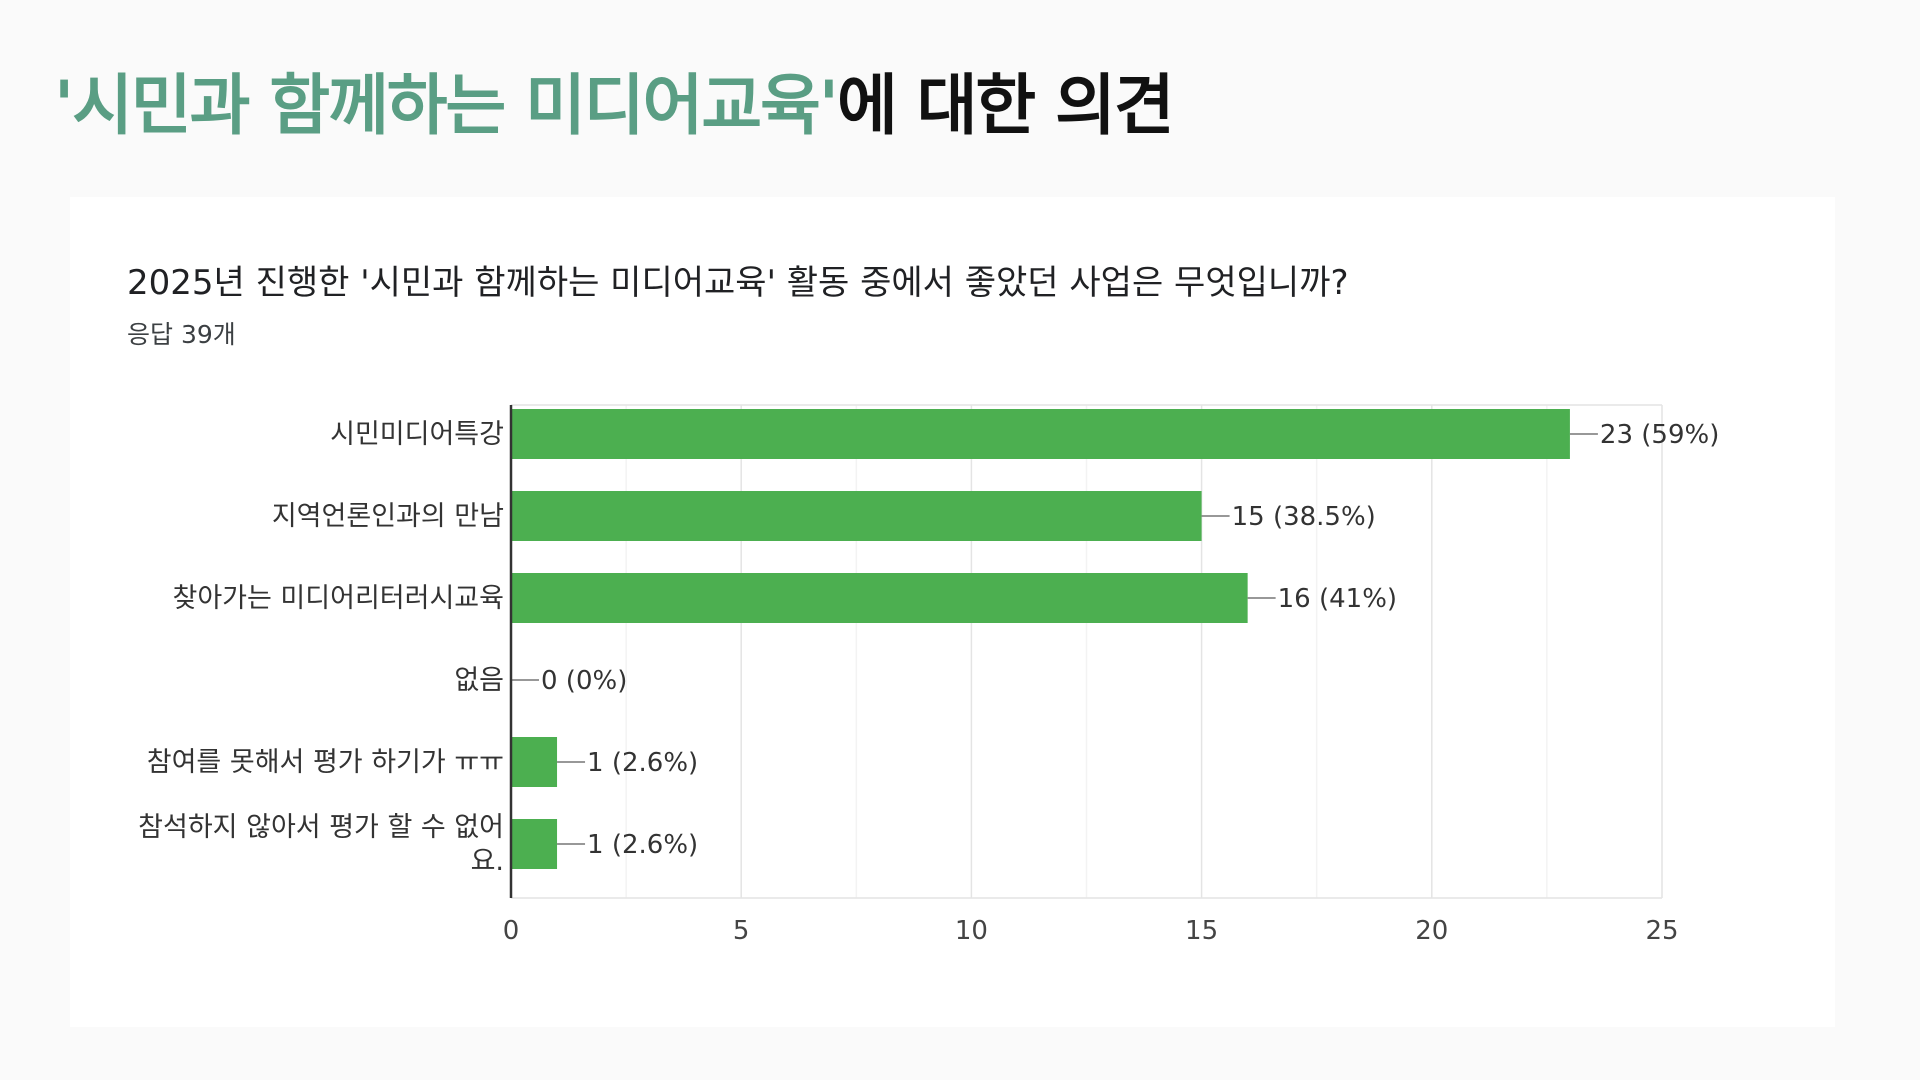 The height and width of the screenshot is (1080, 1920). Describe the element at coordinates (417, 434) in the screenshot. I see `category-label: 시민미디어특강` at that location.